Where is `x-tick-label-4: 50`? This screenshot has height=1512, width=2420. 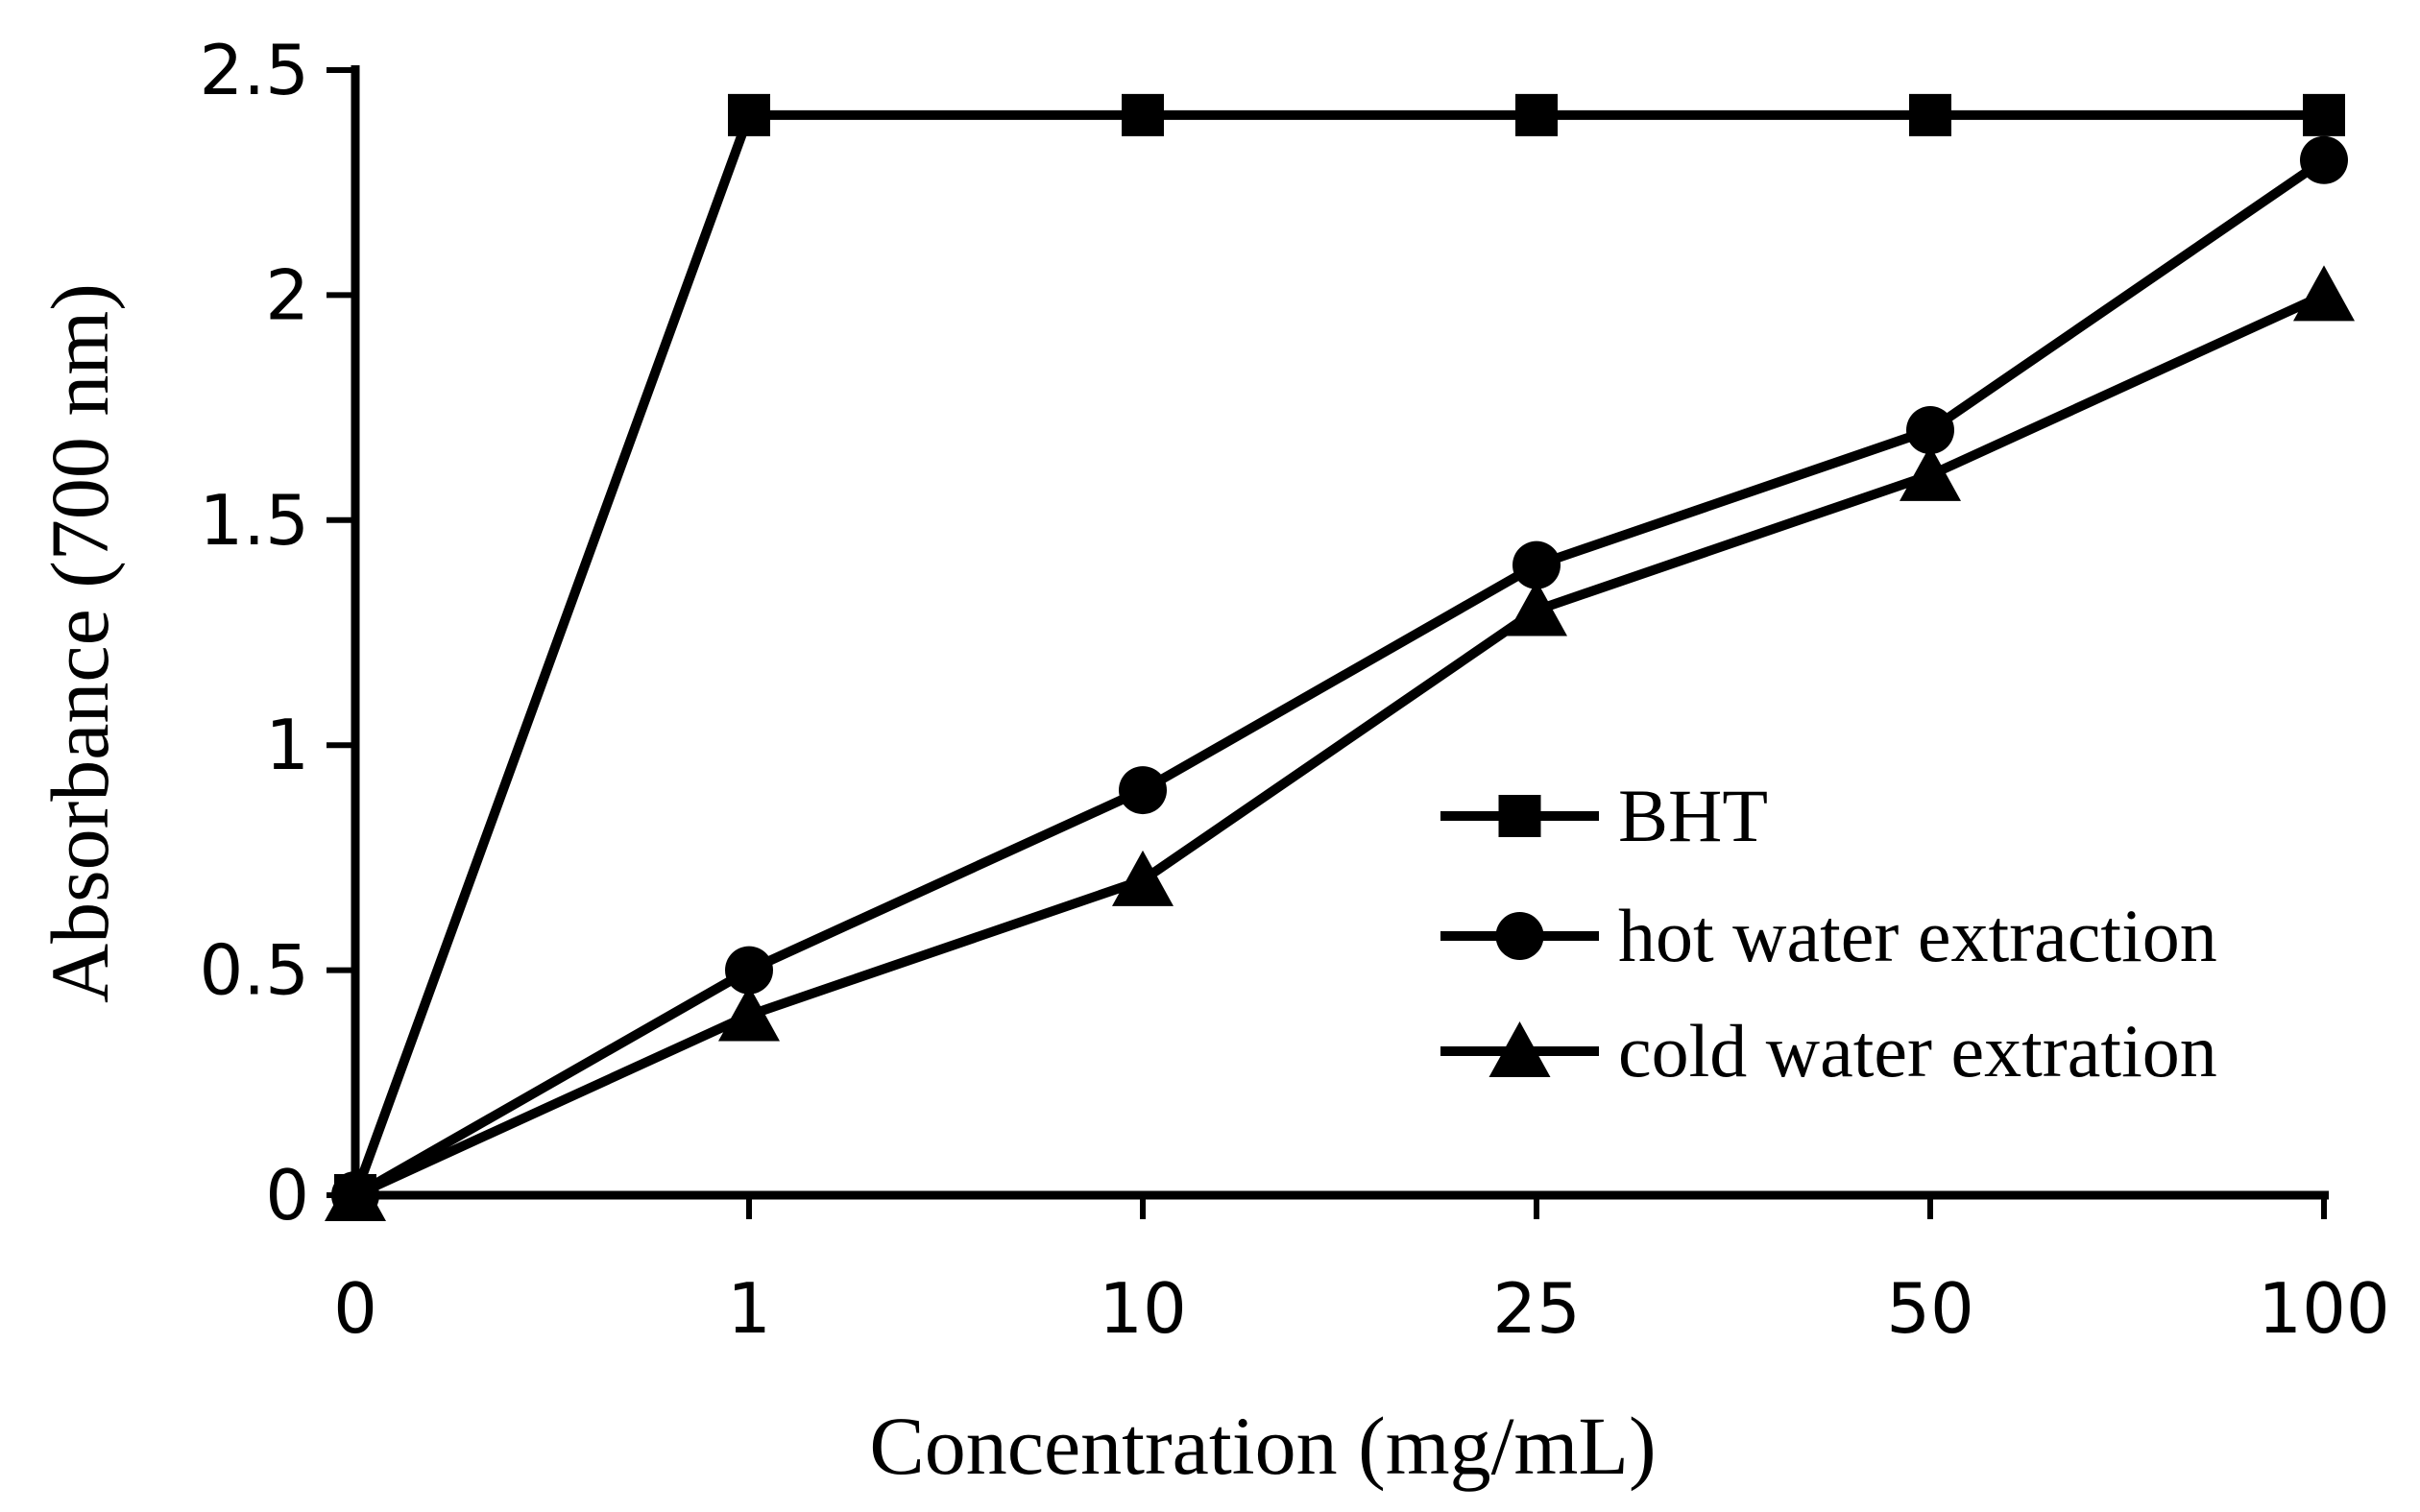 x-tick-label-4: 50 is located at coordinates (1930, 1308).